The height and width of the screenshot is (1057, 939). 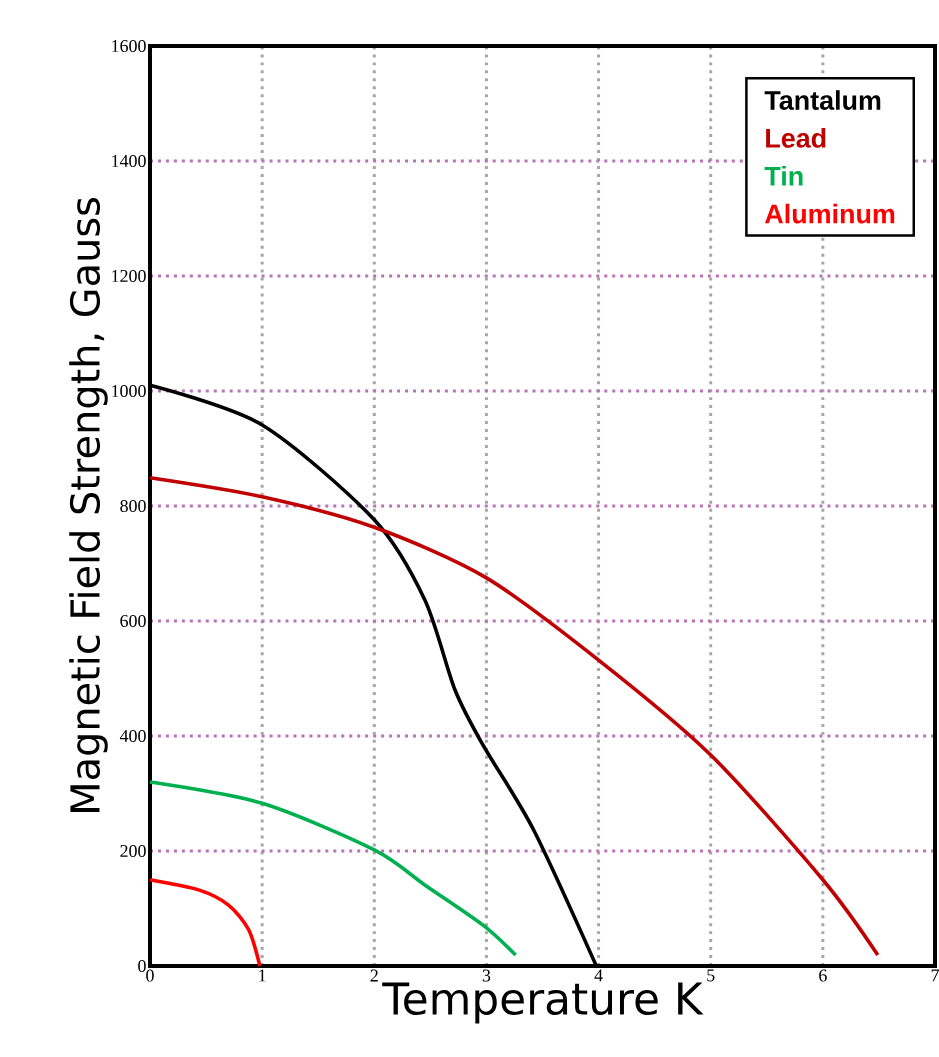 What do you see at coordinates (129, 46) in the screenshot?
I see `y-tick-label: 1600` at bounding box center [129, 46].